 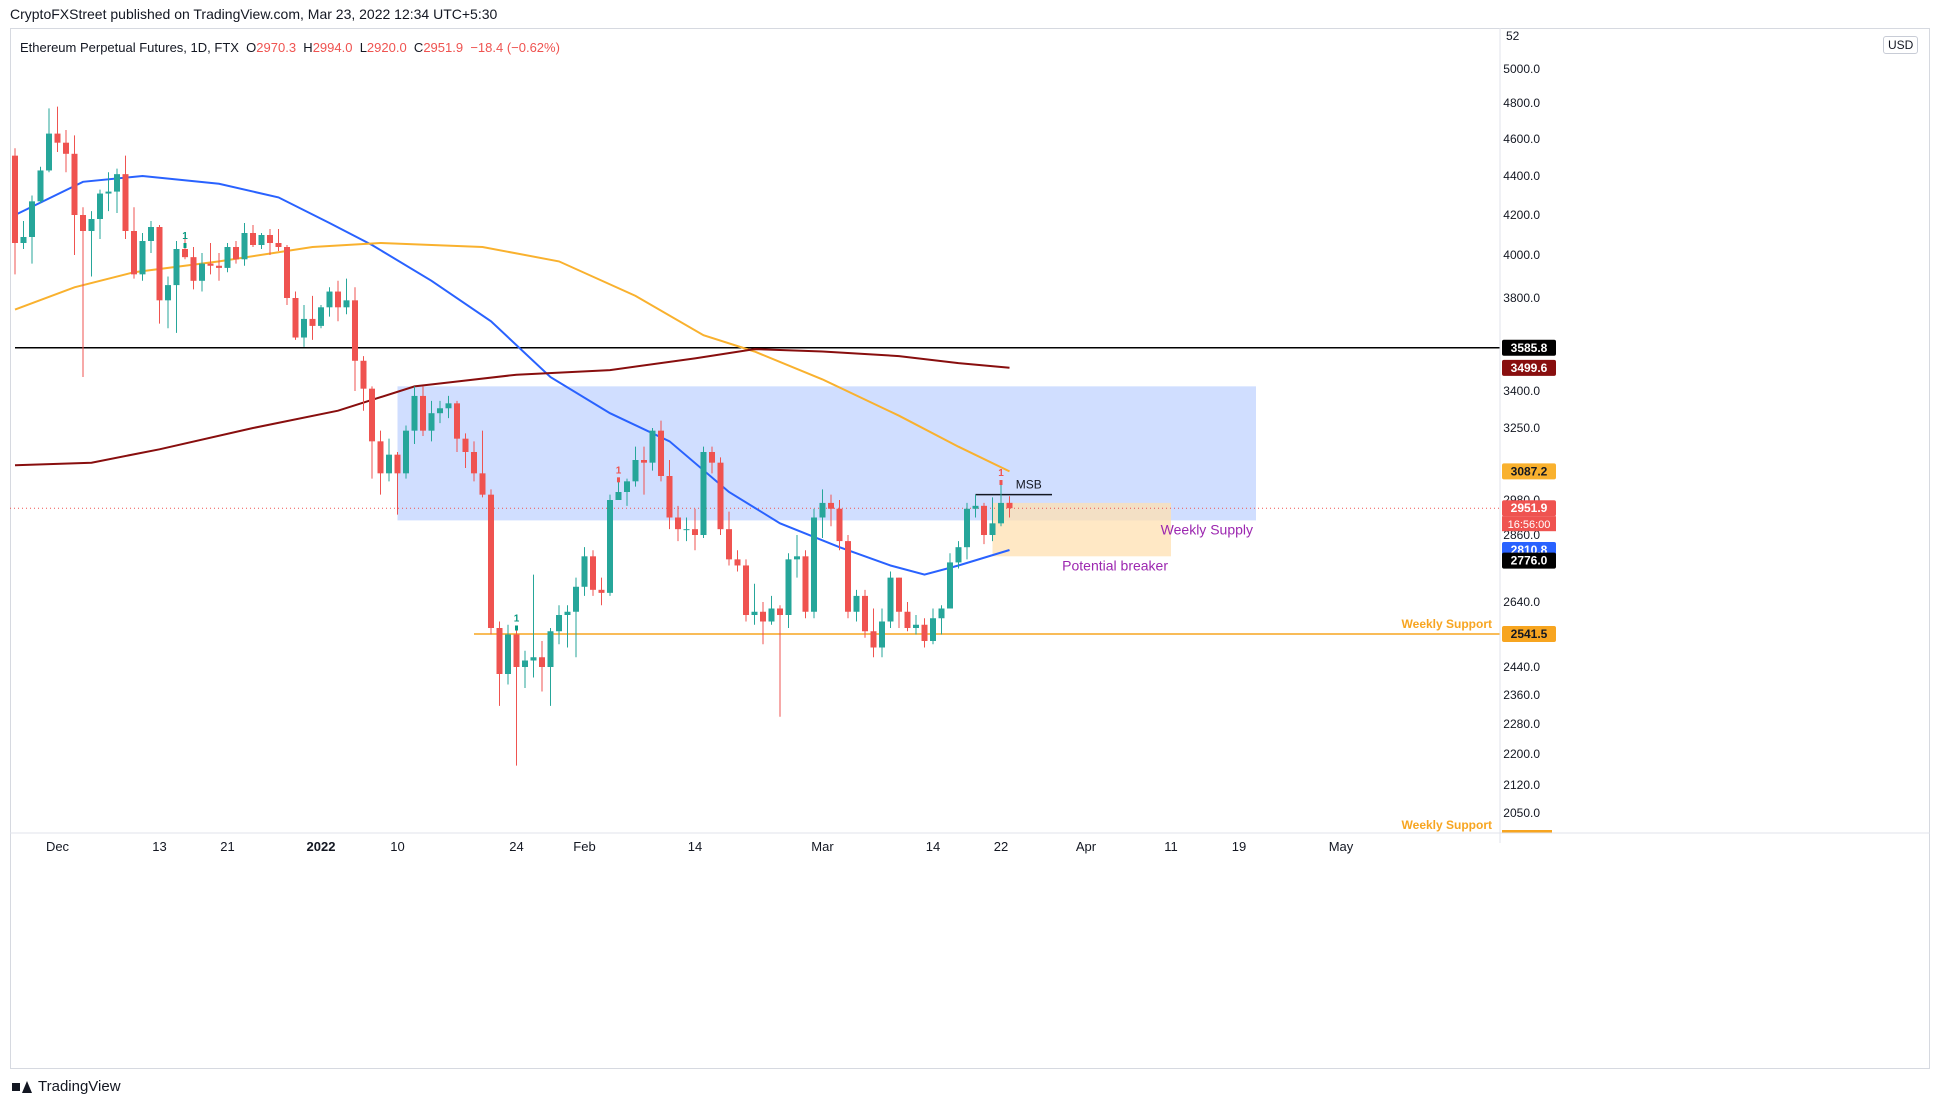 I want to click on time-tick-label: Apr, so click(x=1086, y=846).